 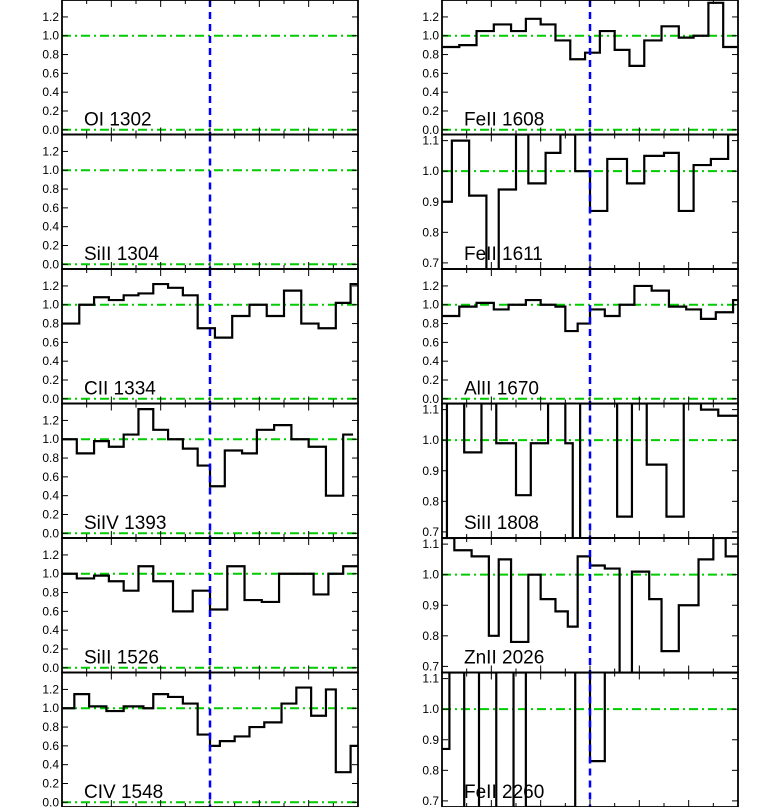 I want to click on panel-civ-1548: 0.0 0.2 0.4 0.6 0.8 1.0 1.2 CIV 1548, so click(x=200, y=739).